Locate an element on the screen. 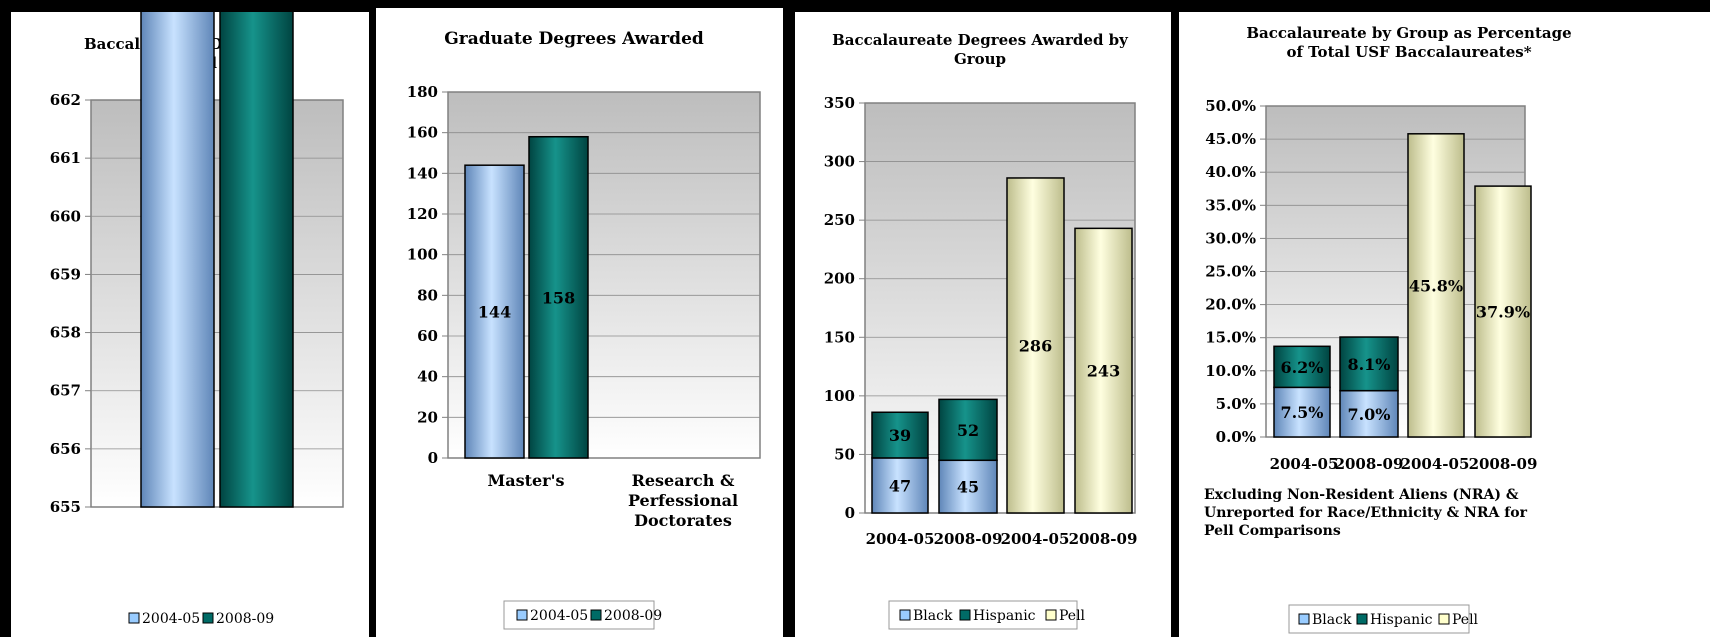  chart-title-line: Baccalaureate Degrees Awarded by is located at coordinates (980, 40).